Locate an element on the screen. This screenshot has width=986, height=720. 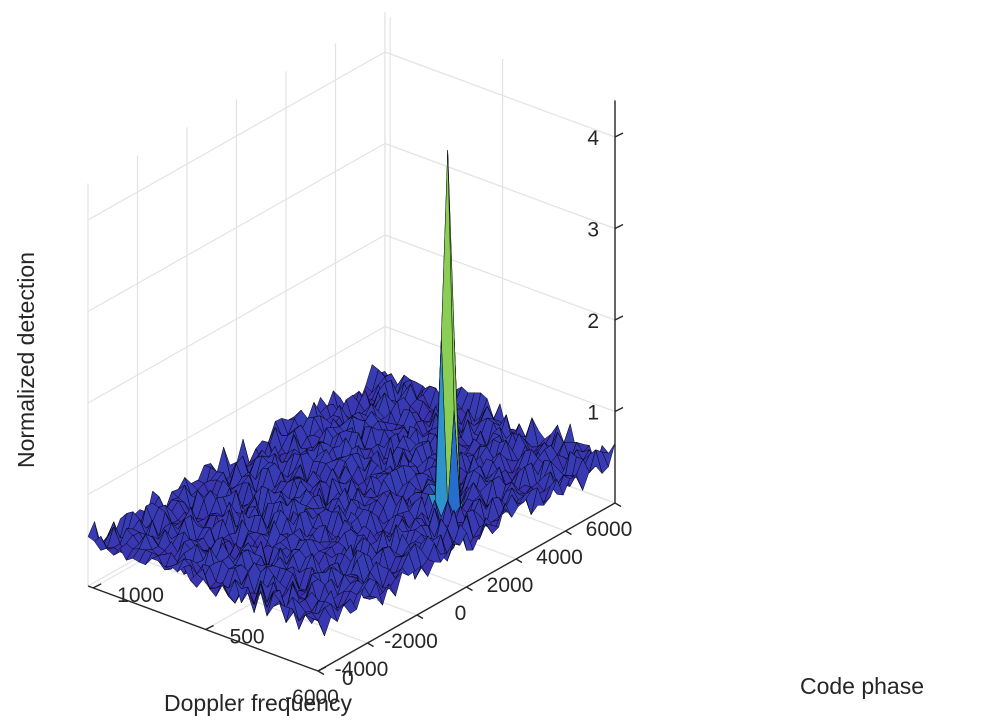
y-tick-label: 500 is located at coordinates (247, 636).